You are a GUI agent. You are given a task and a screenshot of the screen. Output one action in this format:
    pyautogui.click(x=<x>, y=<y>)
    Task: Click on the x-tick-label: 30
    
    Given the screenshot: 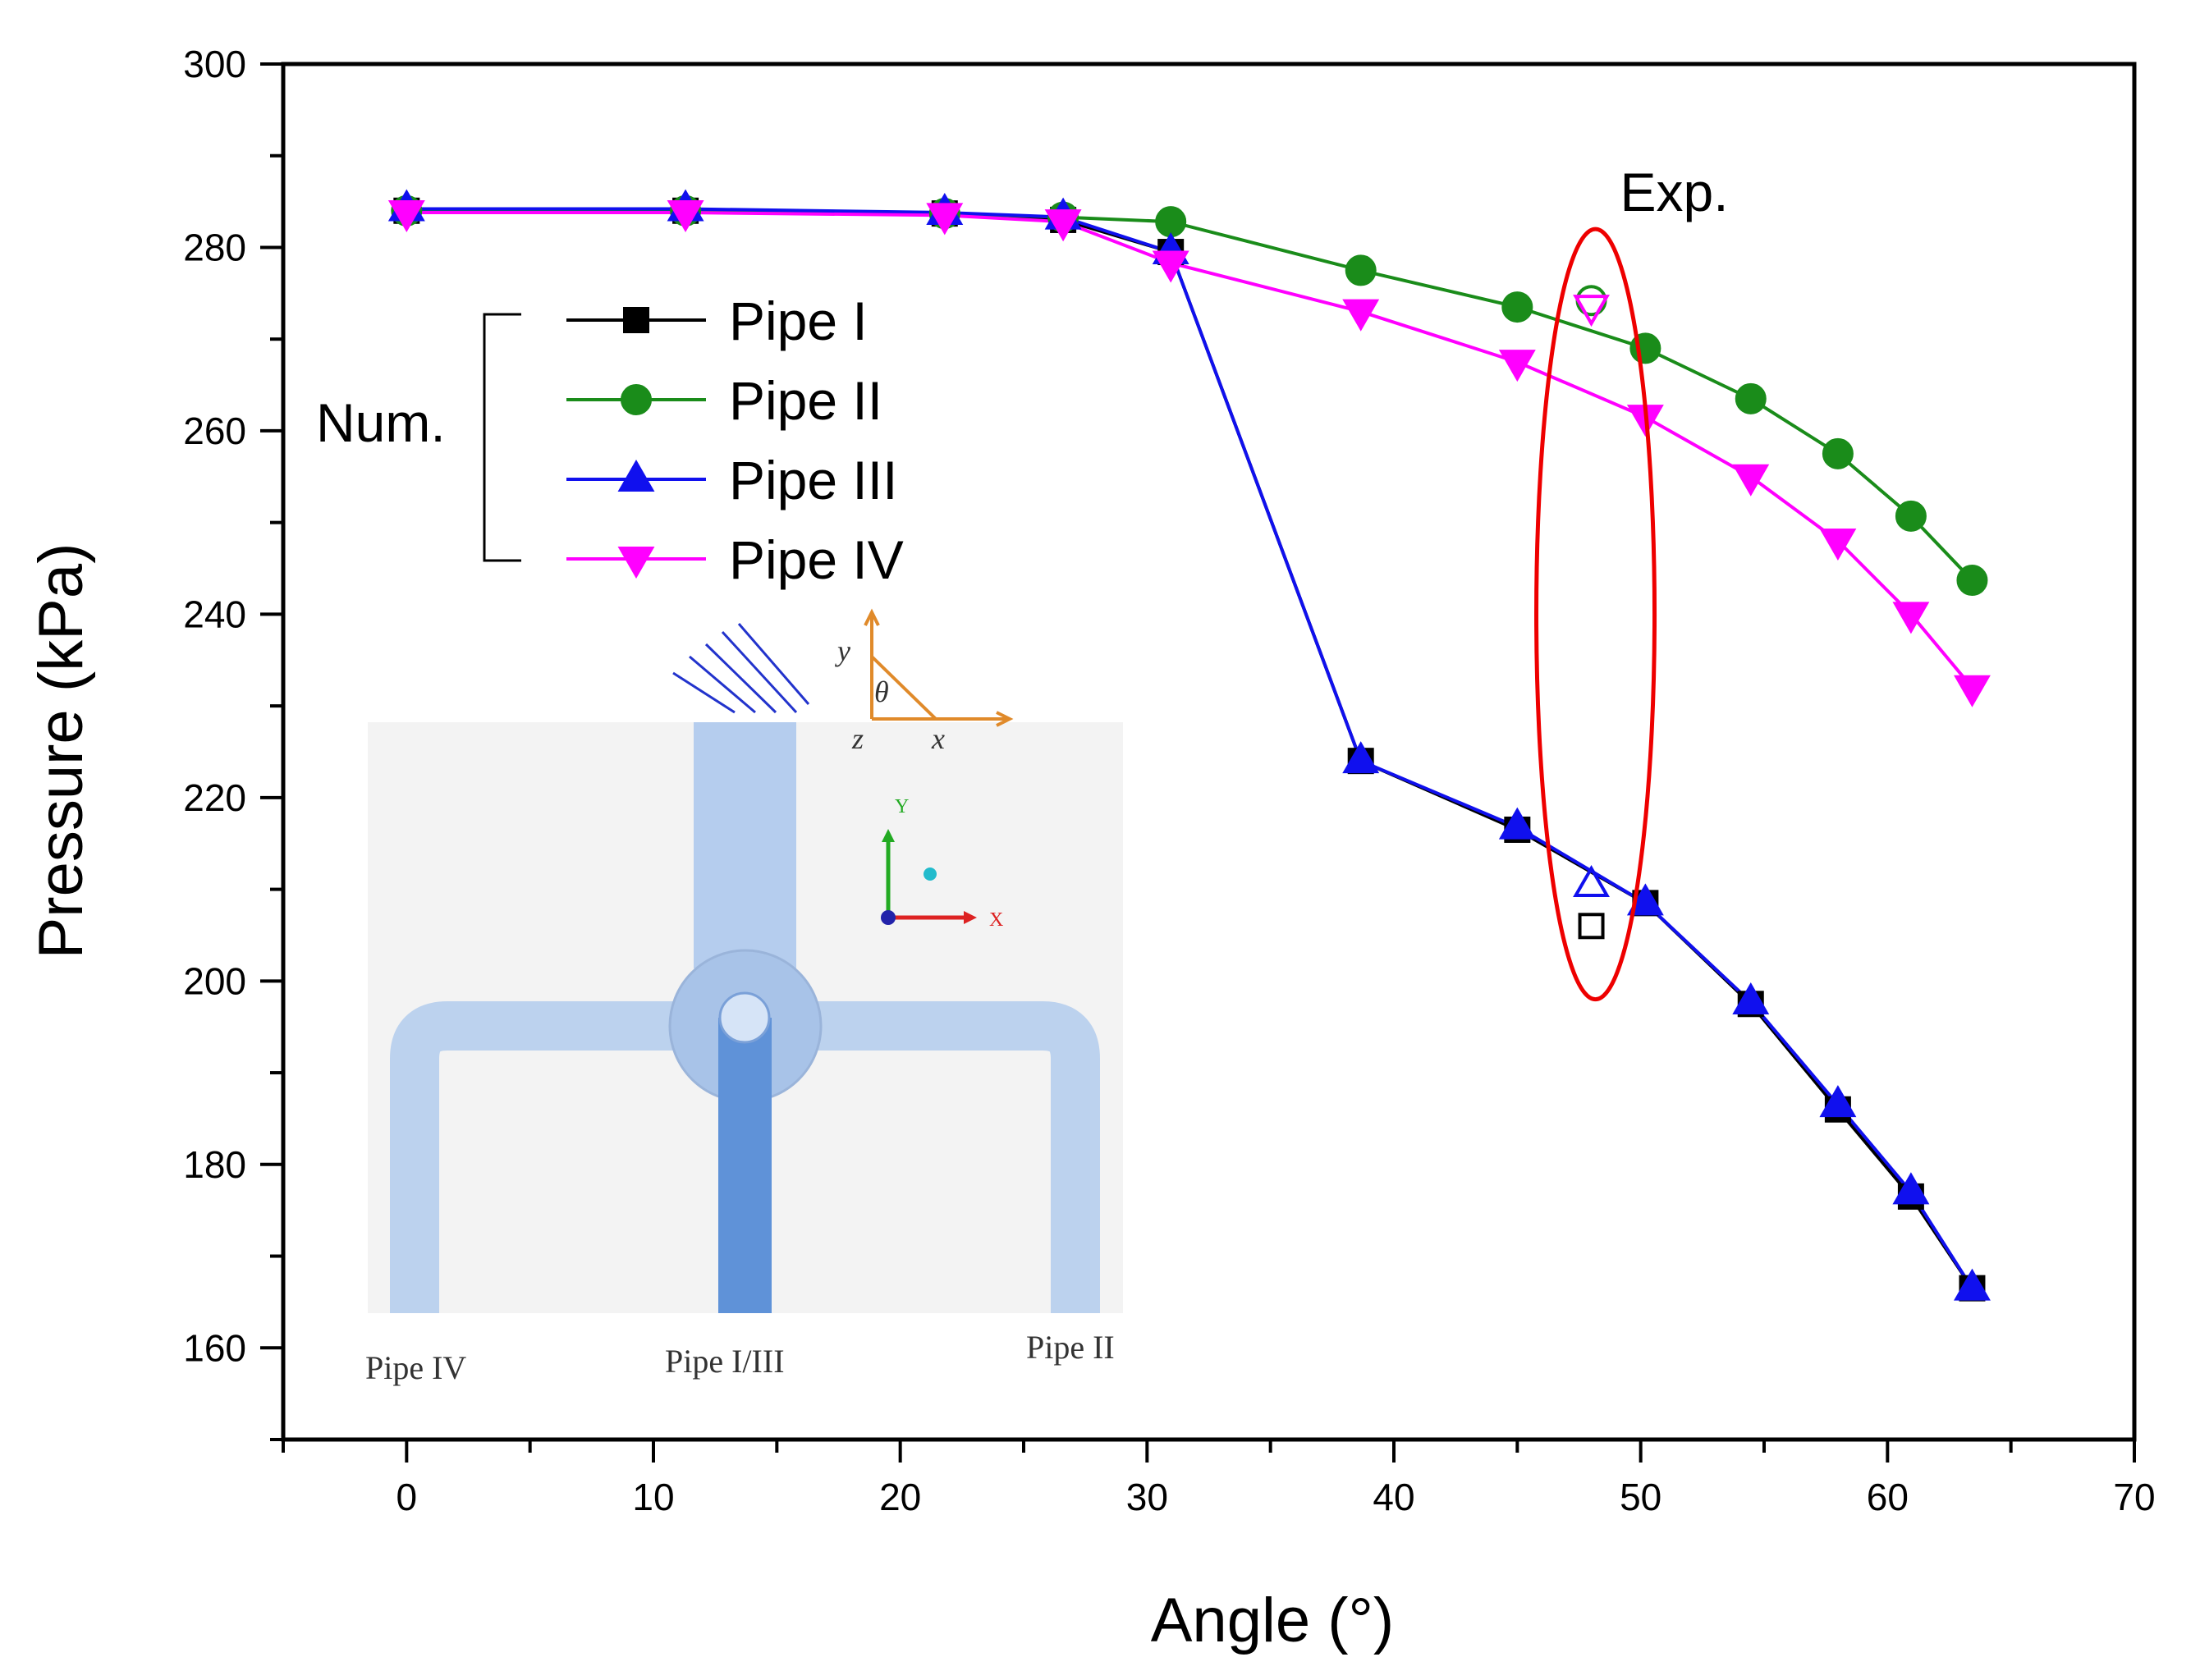 What is the action you would take?
    pyautogui.click(x=1147, y=1497)
    